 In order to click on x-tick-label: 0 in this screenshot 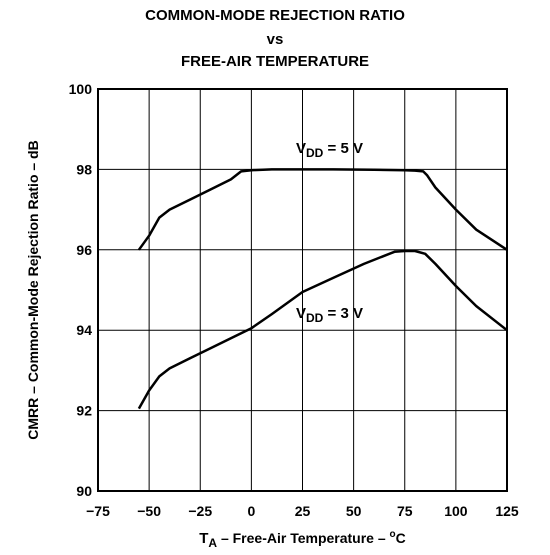, I will do `click(251, 511)`.